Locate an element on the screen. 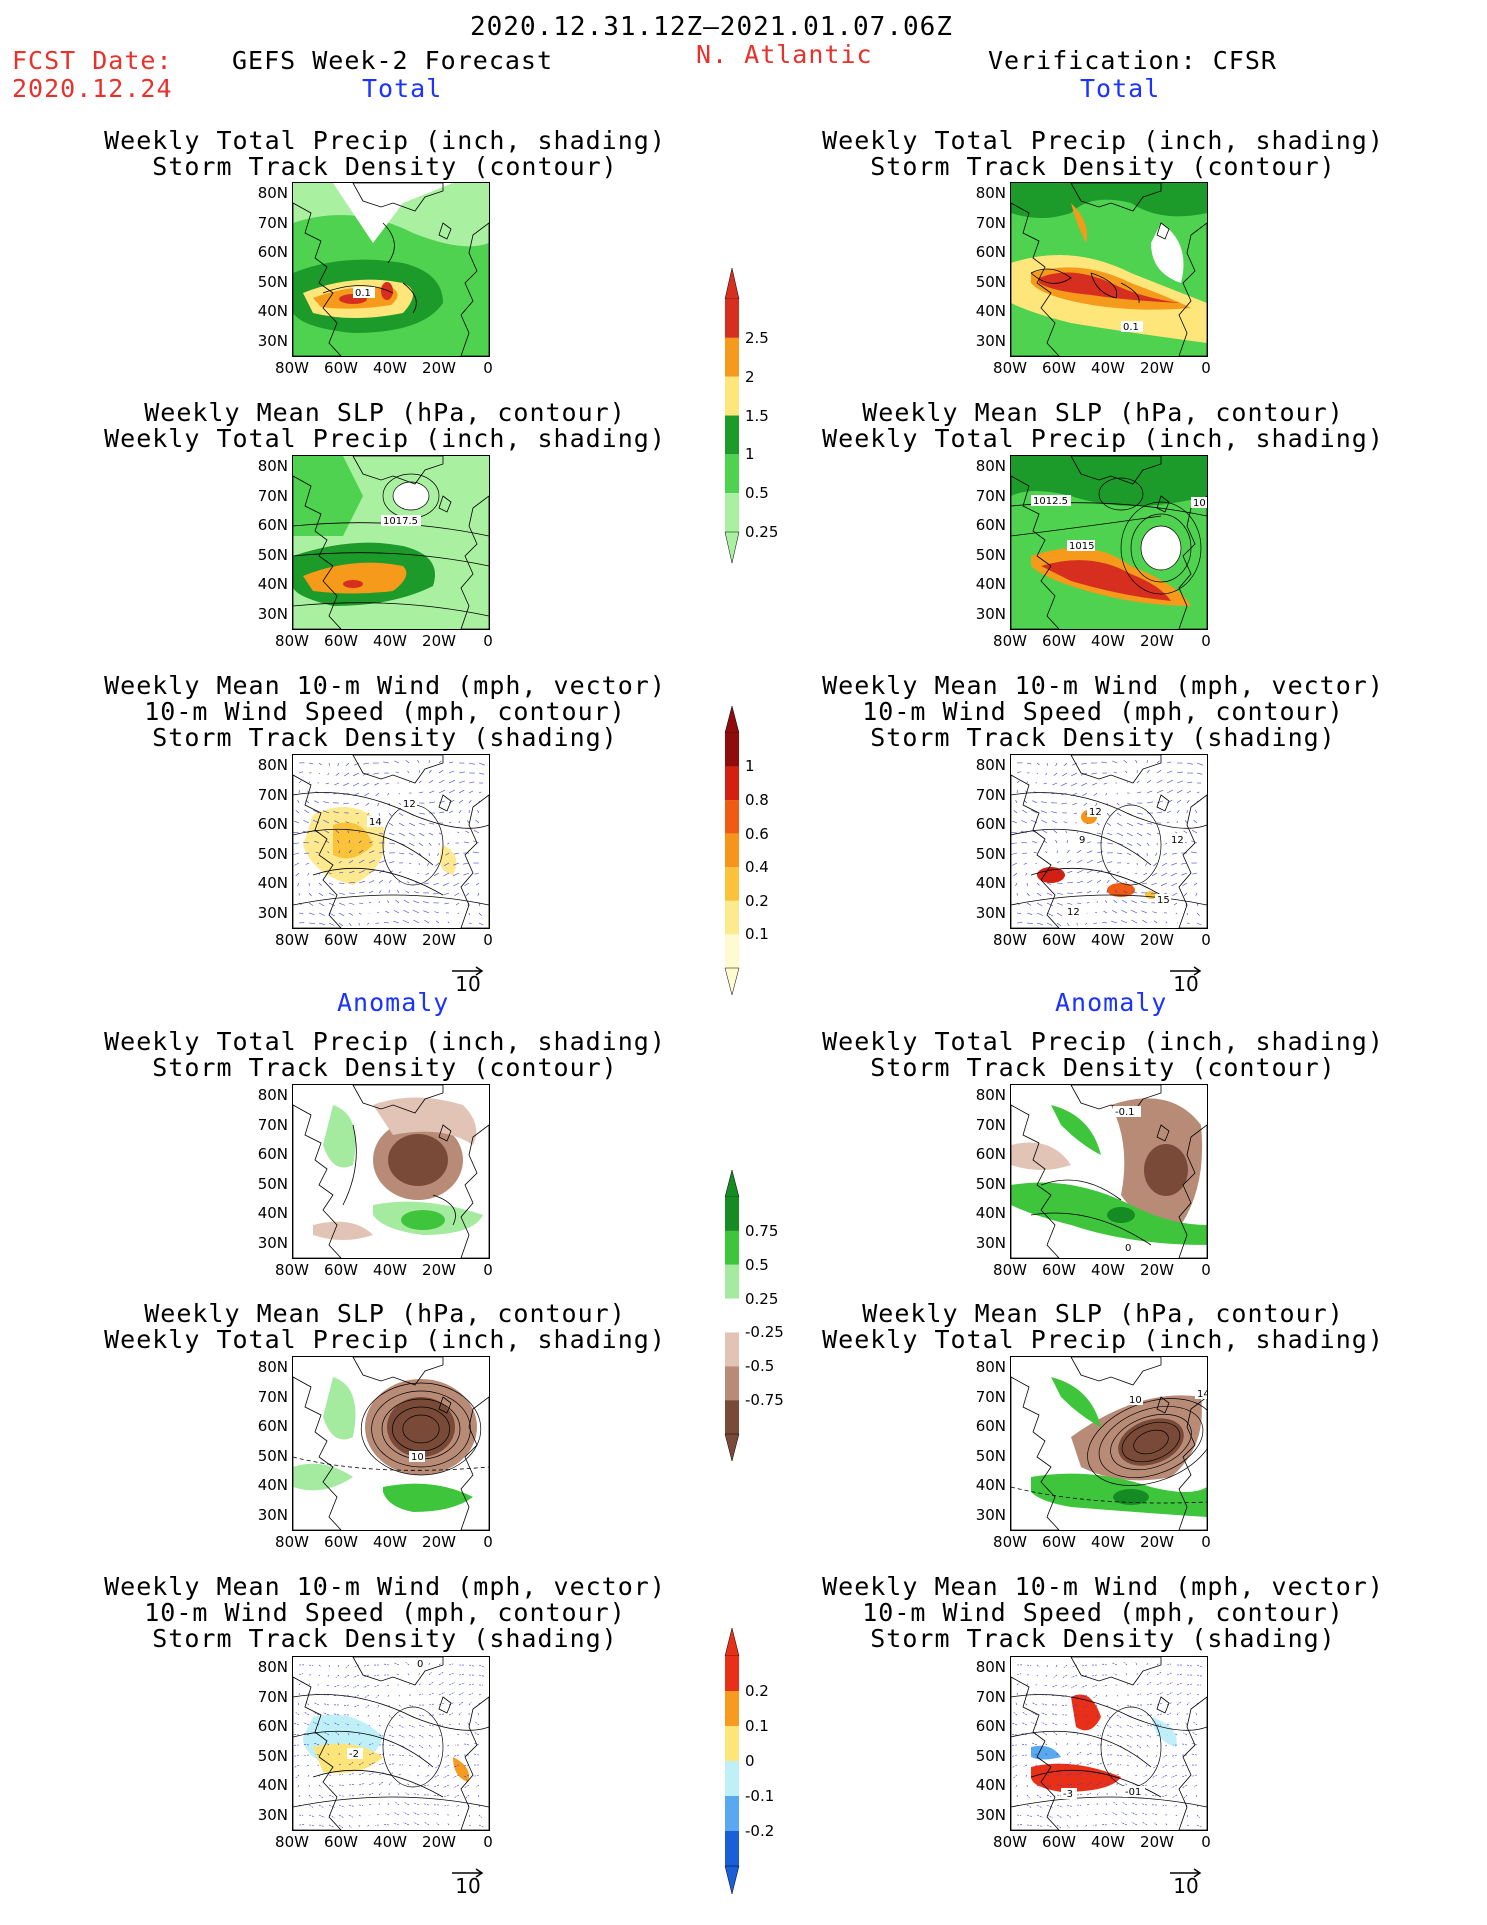 The height and width of the screenshot is (1925, 1487). contour-label: 0.1 is located at coordinates (363, 293).